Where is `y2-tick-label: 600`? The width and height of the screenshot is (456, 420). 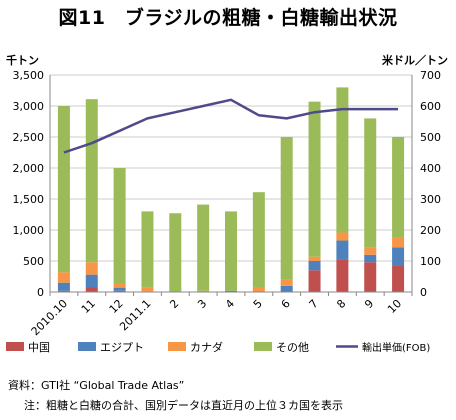 y2-tick-label: 600 is located at coordinates (430, 106).